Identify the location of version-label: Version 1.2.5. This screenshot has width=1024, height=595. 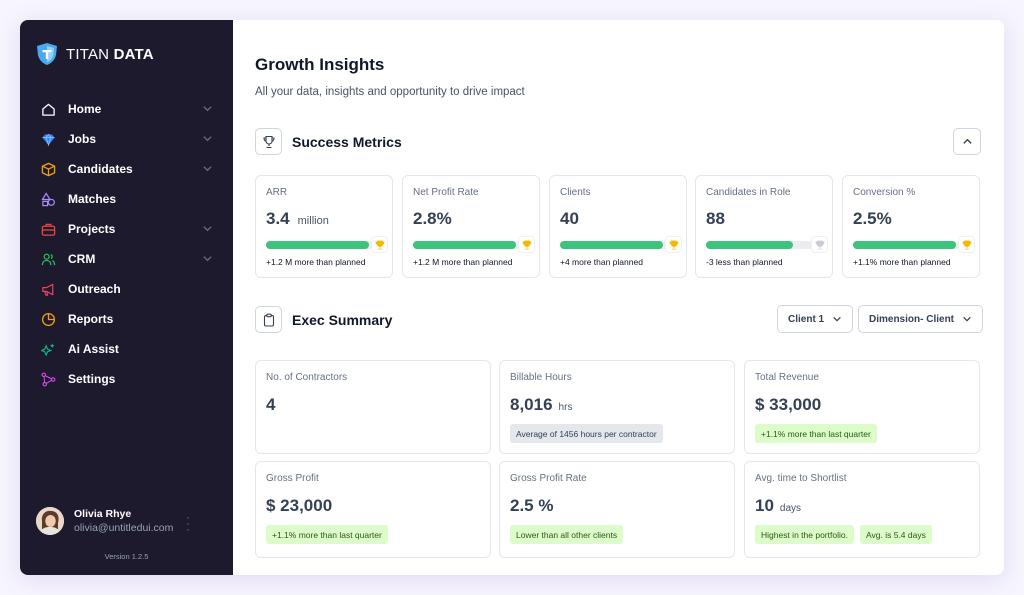
(126, 556).